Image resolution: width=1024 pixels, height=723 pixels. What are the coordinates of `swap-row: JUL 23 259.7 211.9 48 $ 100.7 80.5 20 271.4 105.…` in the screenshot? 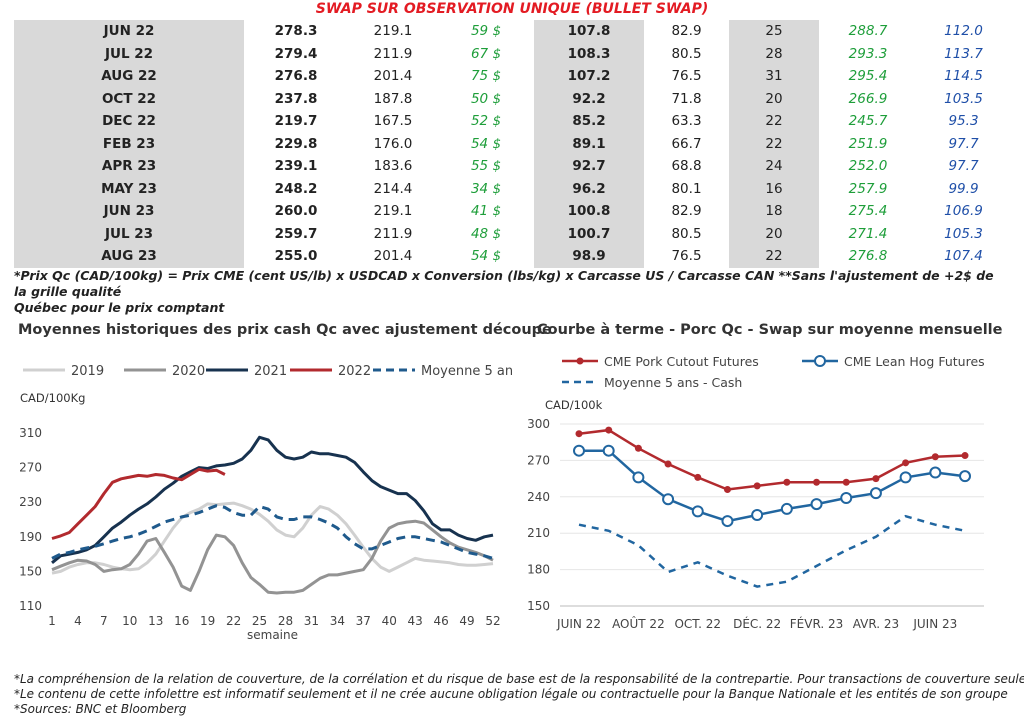 It's located at (512, 233).